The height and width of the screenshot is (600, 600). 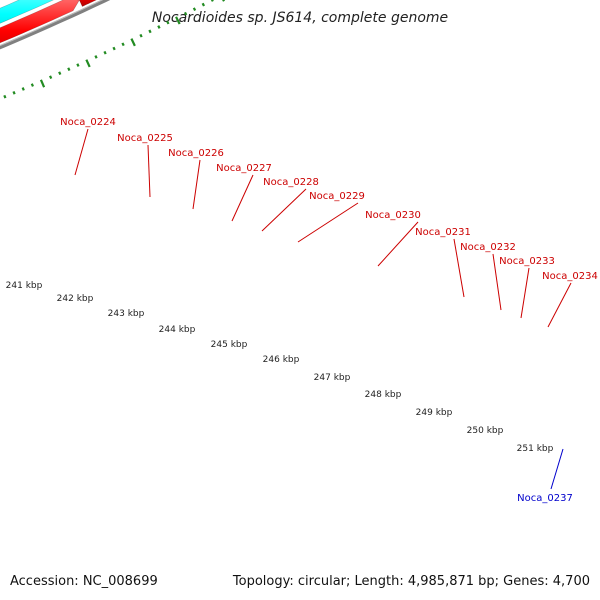 What do you see at coordinates (75, 299) in the screenshot?
I see `scale-label: 242 kbp` at bounding box center [75, 299].